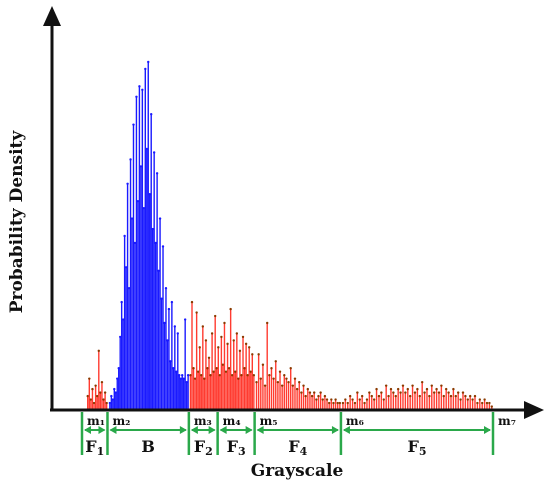 The height and width of the screenshot is (487, 550). I want to click on threshold-label: m₅, so click(269, 421).